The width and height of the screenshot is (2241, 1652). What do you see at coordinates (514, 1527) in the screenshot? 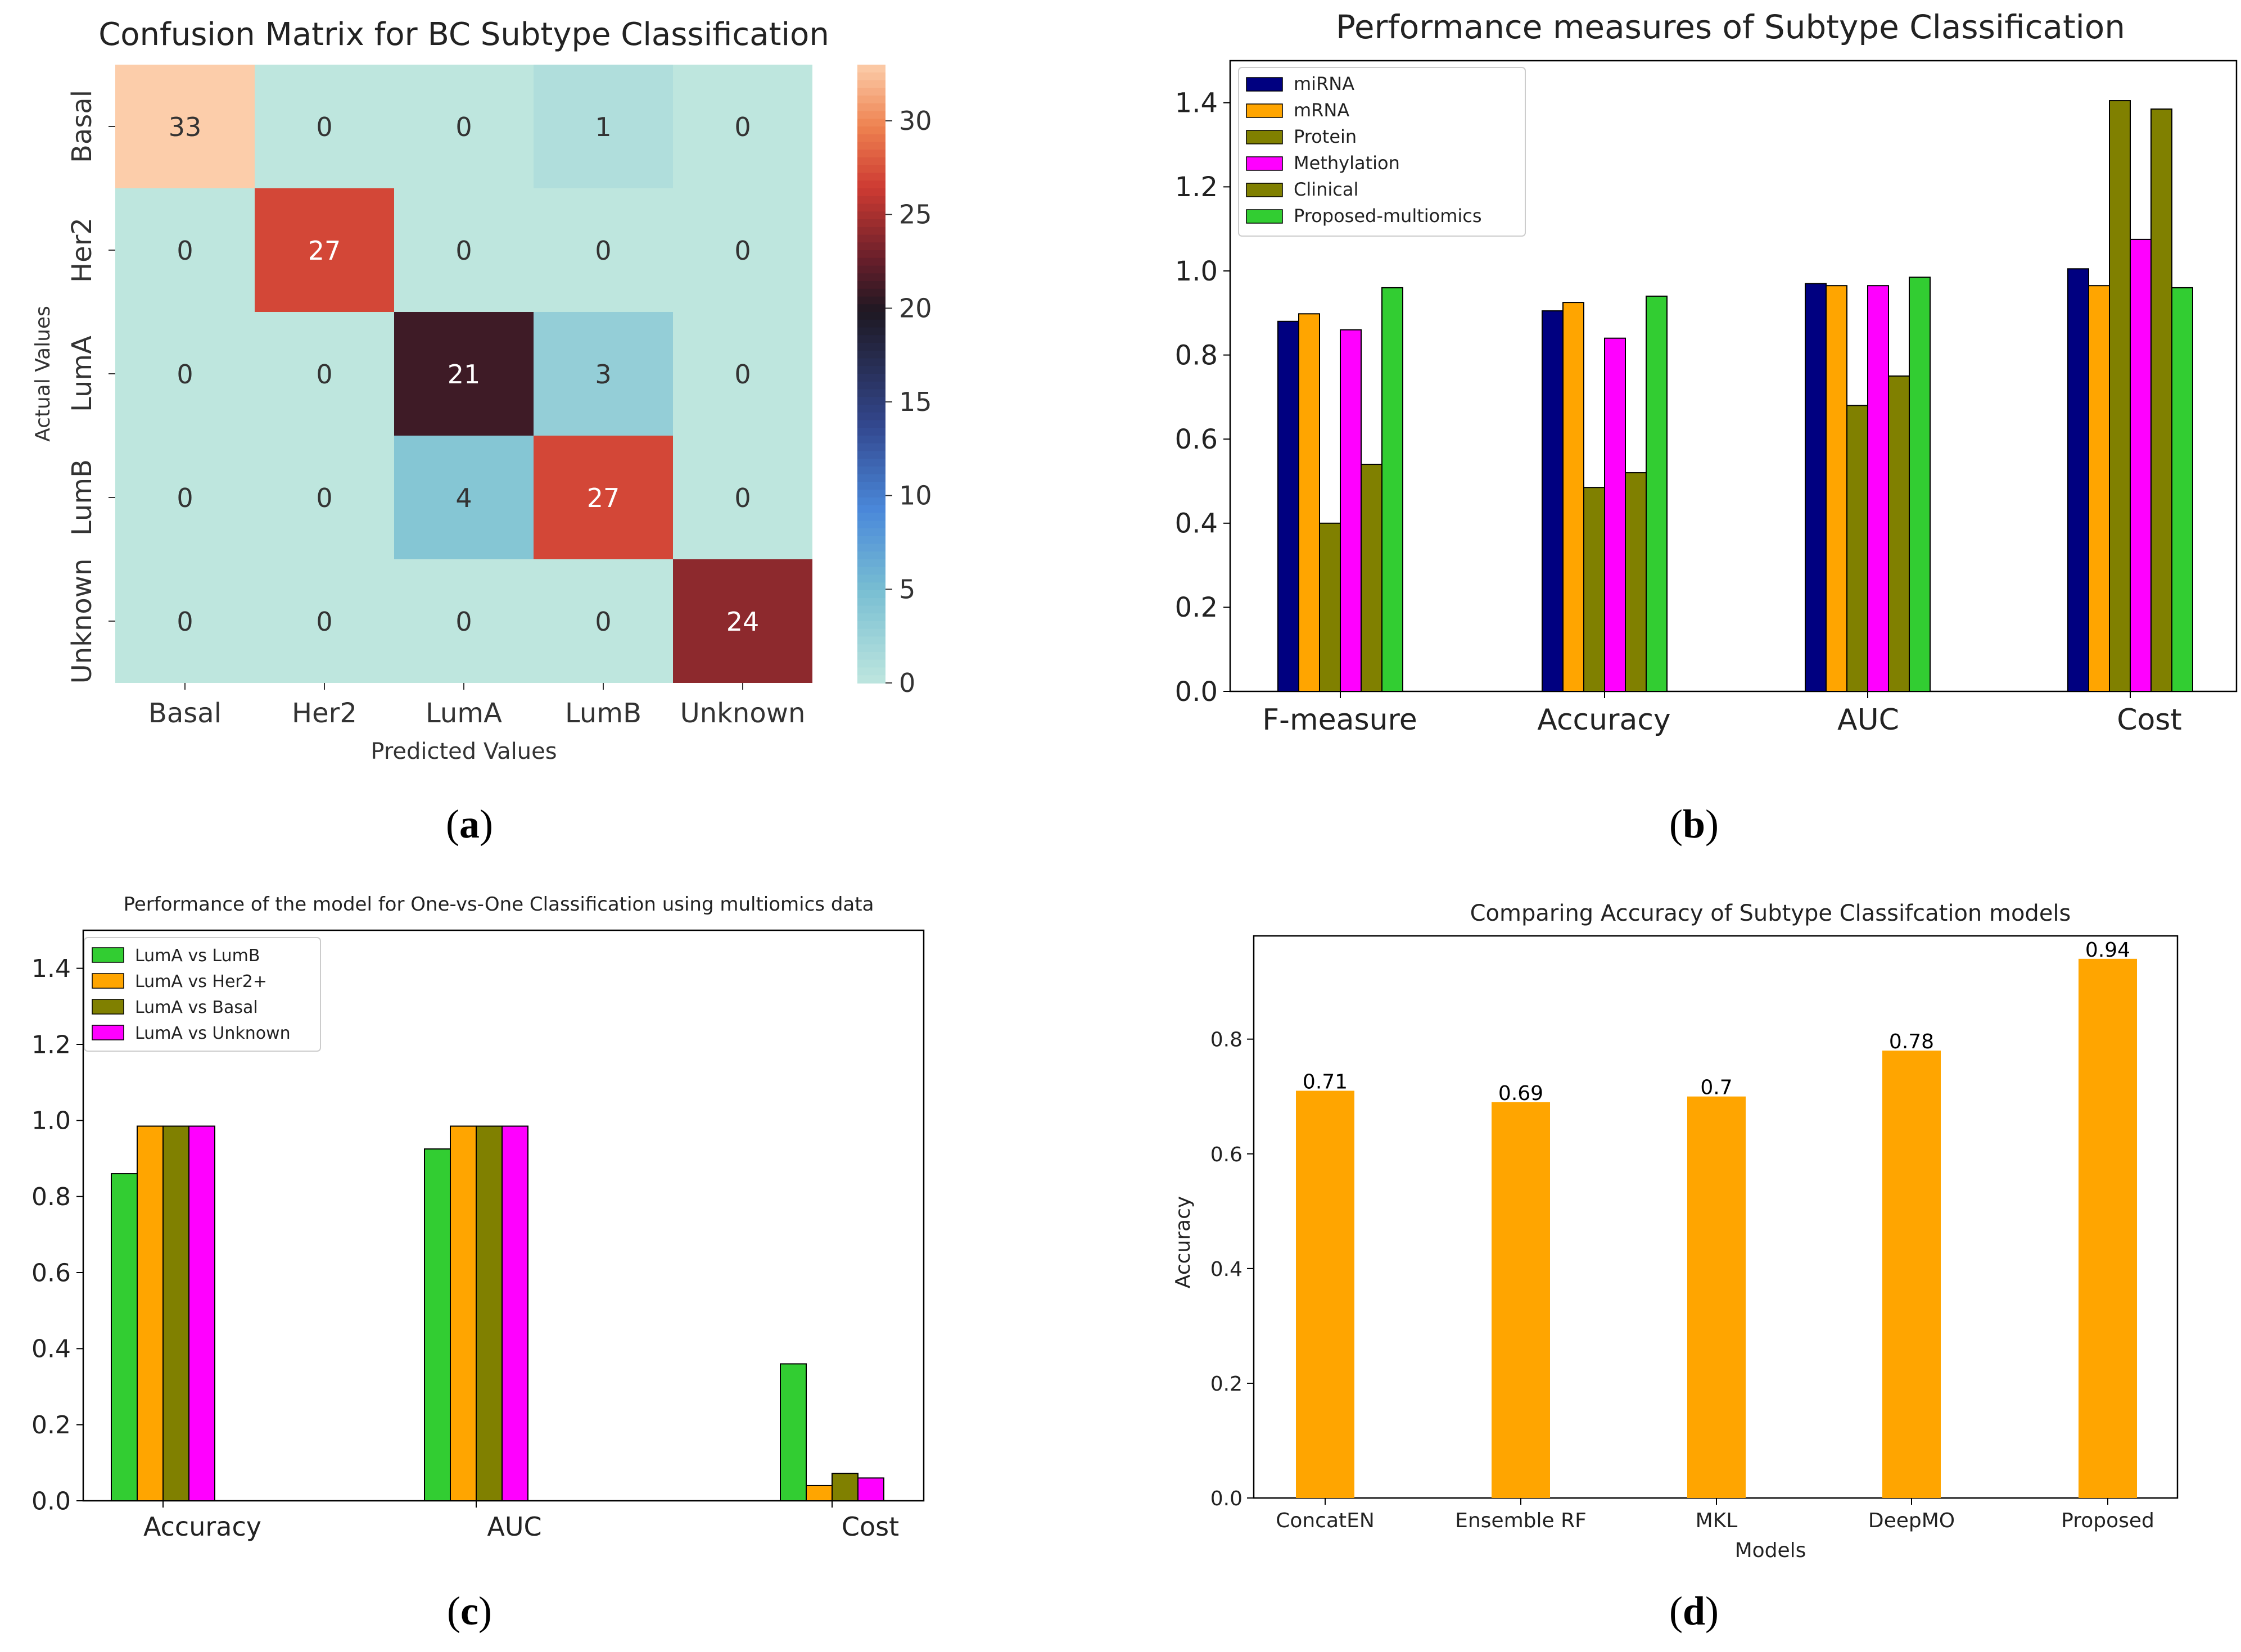
I see `x-tick-label: AUC` at bounding box center [514, 1527].